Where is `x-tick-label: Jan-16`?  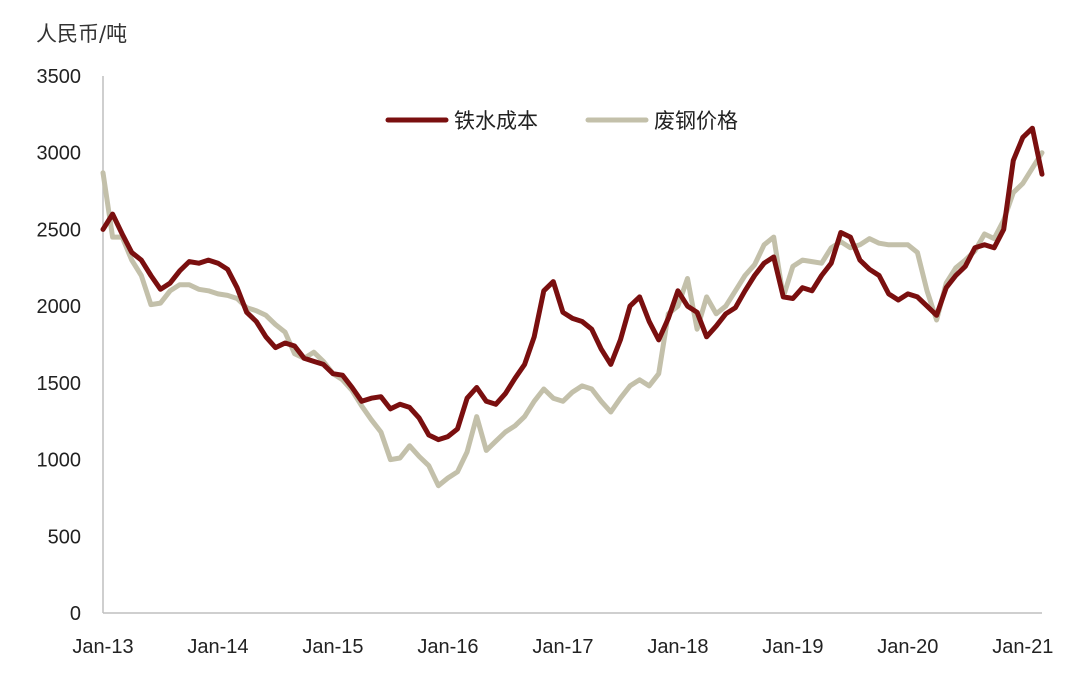
x-tick-label: Jan-16 is located at coordinates (447, 647).